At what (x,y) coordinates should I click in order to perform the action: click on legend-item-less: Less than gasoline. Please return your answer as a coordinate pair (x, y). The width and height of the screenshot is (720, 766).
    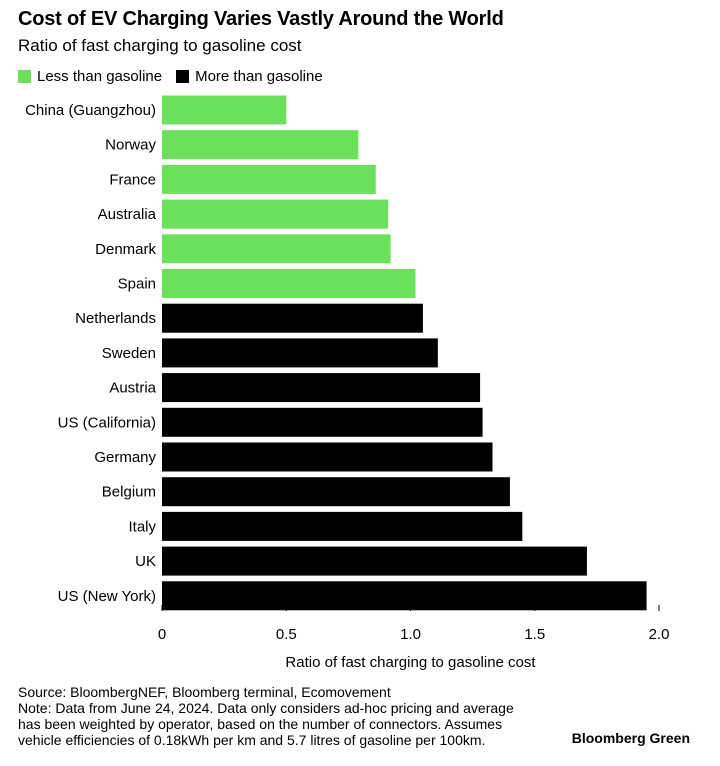
    Looking at the image, I should click on (90, 76).